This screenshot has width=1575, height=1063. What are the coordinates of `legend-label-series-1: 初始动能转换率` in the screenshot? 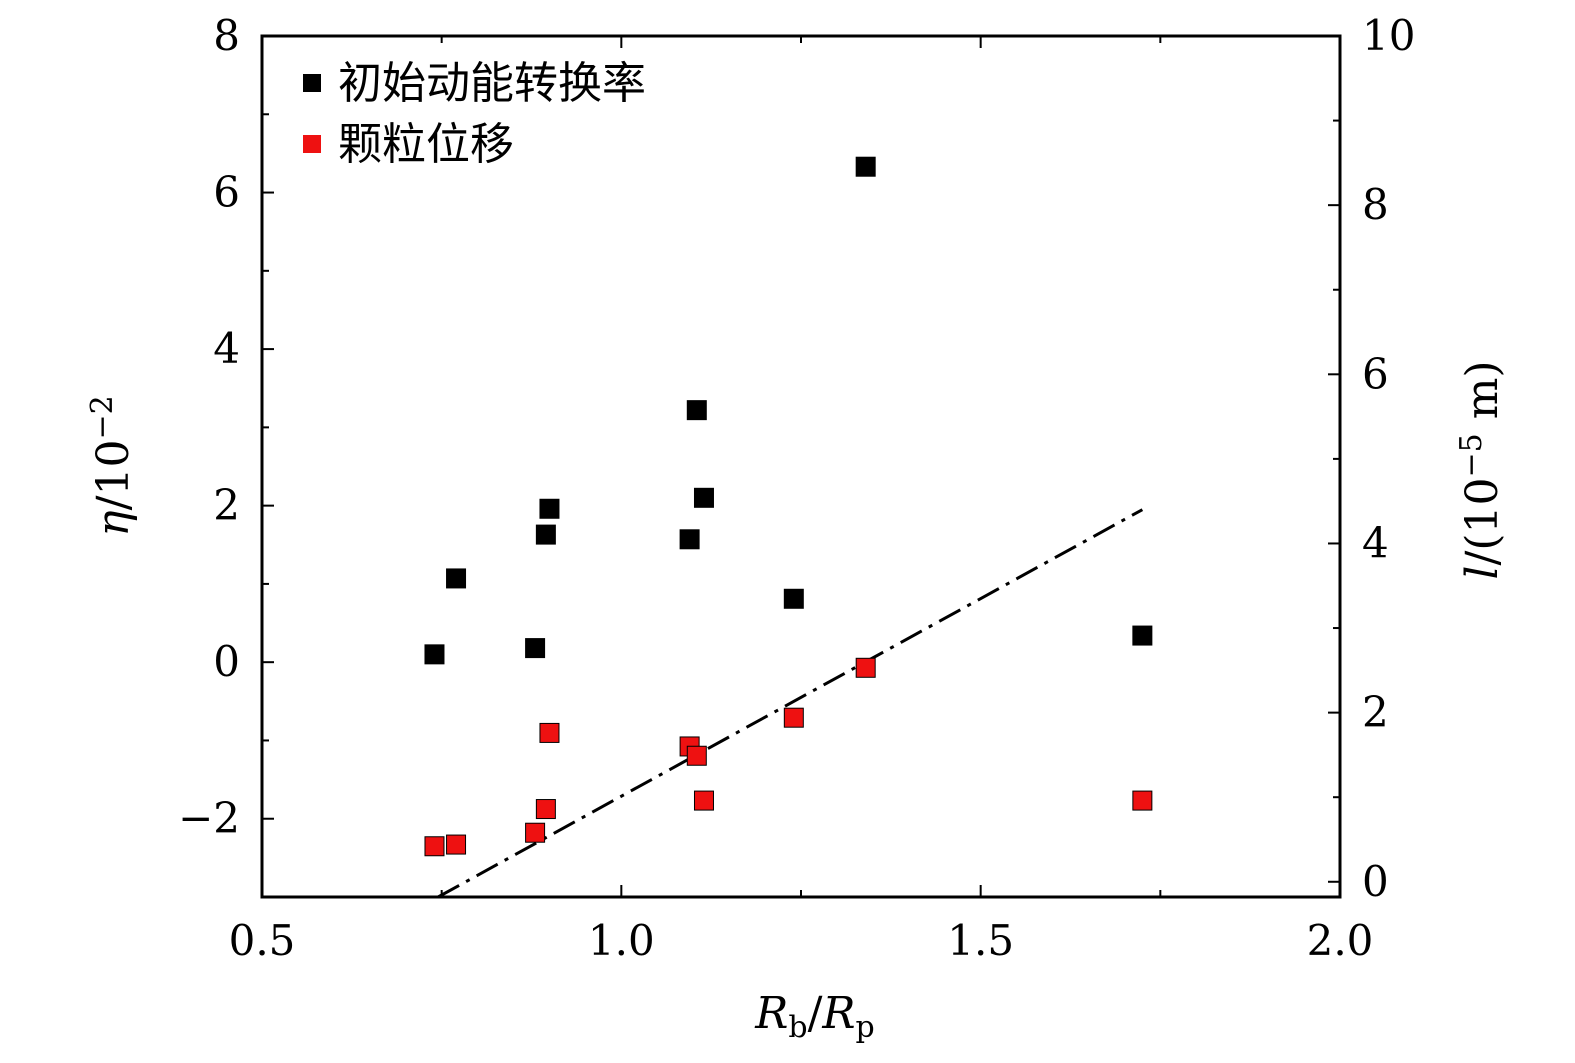 It's located at (492, 83).